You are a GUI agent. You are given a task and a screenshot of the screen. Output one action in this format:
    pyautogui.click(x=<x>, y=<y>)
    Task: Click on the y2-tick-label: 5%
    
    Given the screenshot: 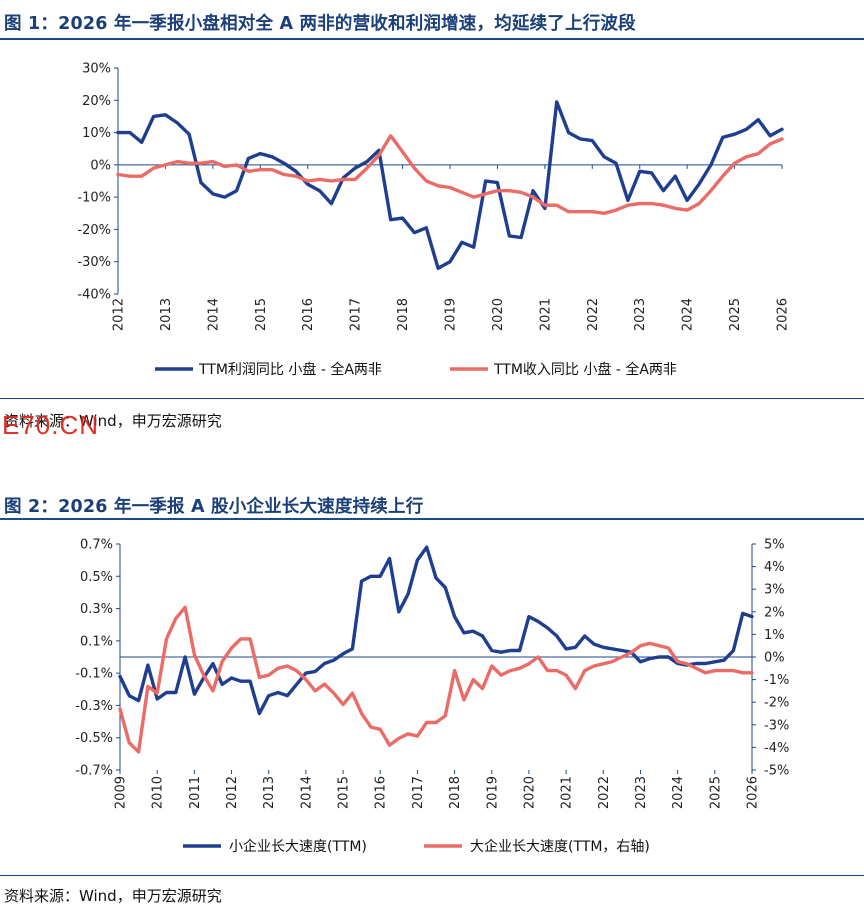 What is the action you would take?
    pyautogui.click(x=774, y=545)
    